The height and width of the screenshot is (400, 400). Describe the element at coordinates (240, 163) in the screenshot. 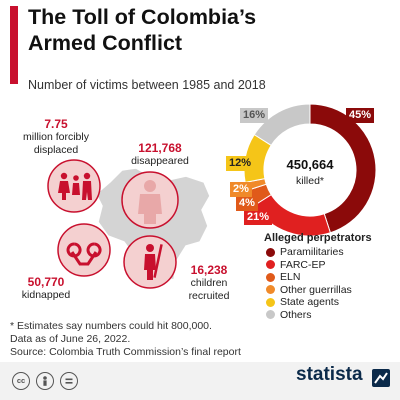

I see `slice-label-state-agents: 12%` at that location.